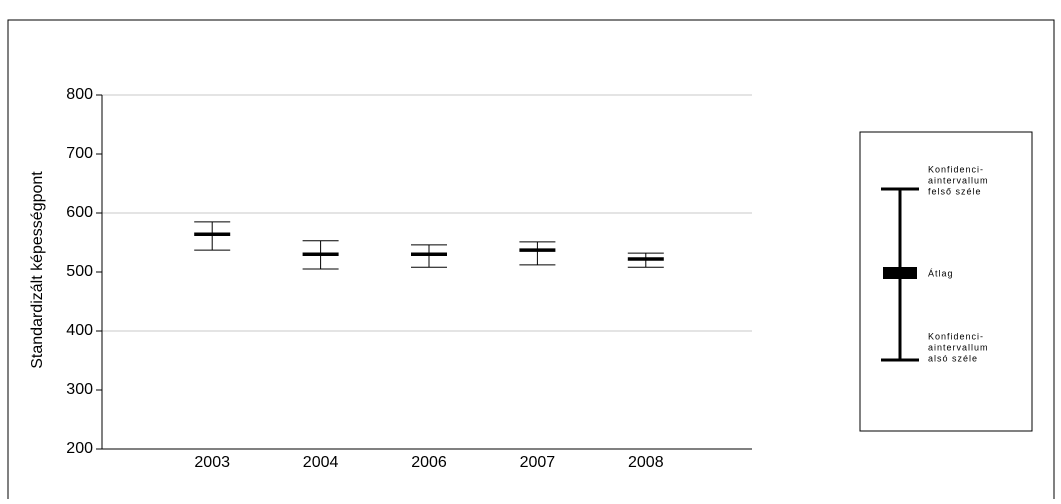 This screenshot has height=504, width=1061. Describe the element at coordinates (37, 270) in the screenshot. I see `y-axis-label: Standardizált képességpont` at that location.